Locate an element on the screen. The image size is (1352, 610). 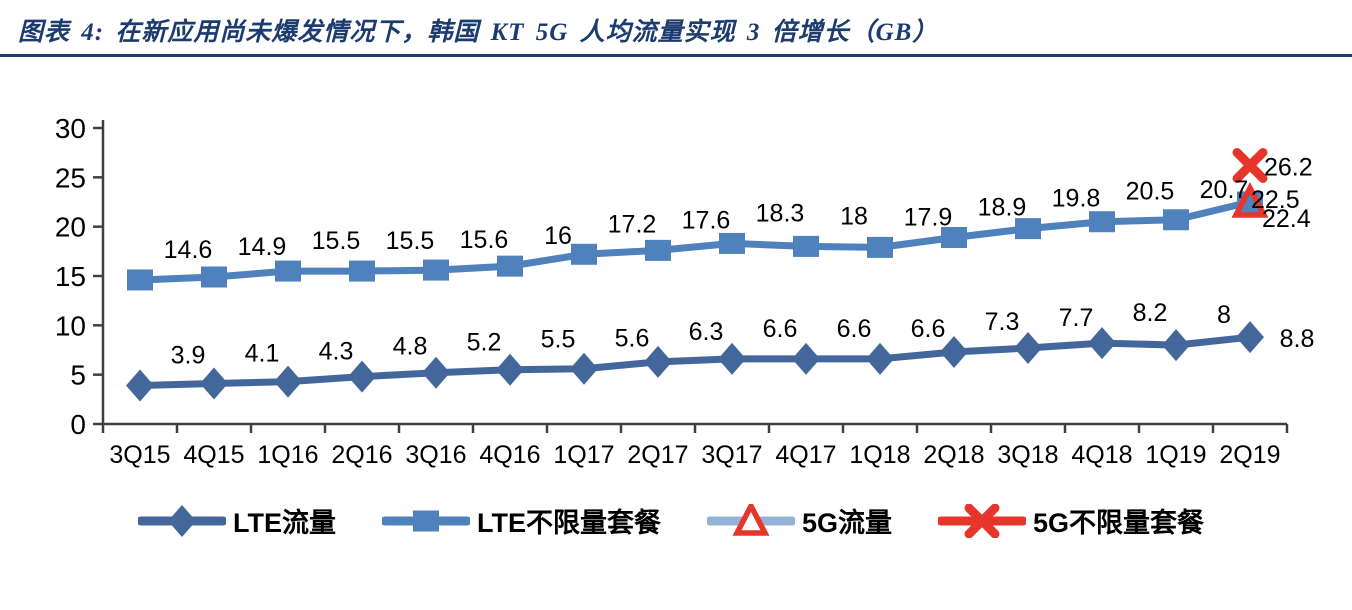
x-tick-label: 4Q17 is located at coordinates (805, 455).